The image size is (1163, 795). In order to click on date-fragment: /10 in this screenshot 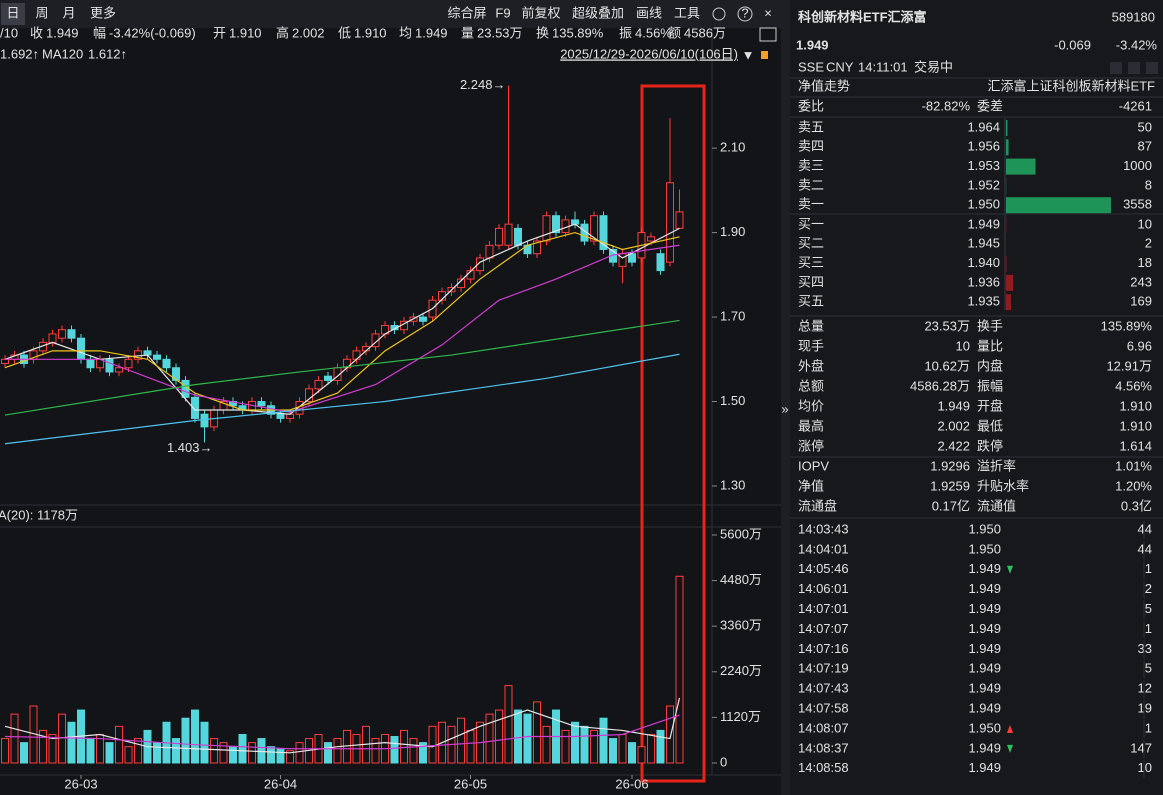, I will do `click(9, 32)`.